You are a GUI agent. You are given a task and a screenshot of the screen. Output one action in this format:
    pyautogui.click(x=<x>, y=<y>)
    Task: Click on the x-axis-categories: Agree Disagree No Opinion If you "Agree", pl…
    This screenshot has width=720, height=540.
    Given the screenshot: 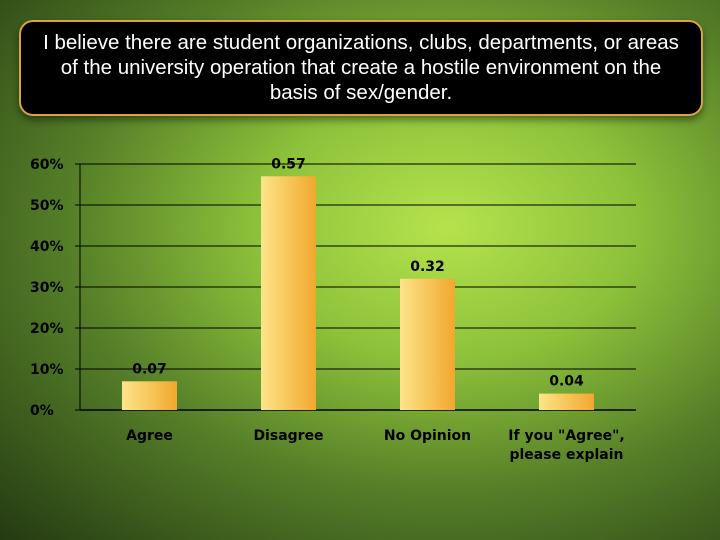 What is the action you would take?
    pyautogui.click(x=375, y=445)
    